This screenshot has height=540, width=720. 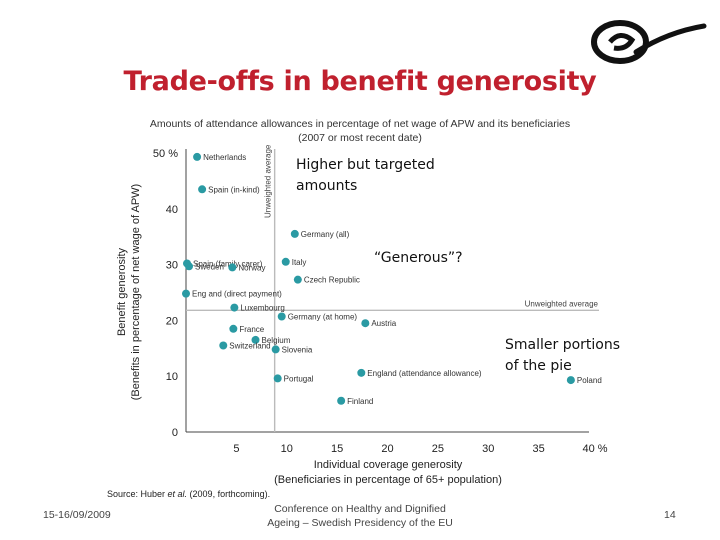 What do you see at coordinates (360, 81) in the screenshot?
I see `slide-title: Trade-offs in benefit generosity` at bounding box center [360, 81].